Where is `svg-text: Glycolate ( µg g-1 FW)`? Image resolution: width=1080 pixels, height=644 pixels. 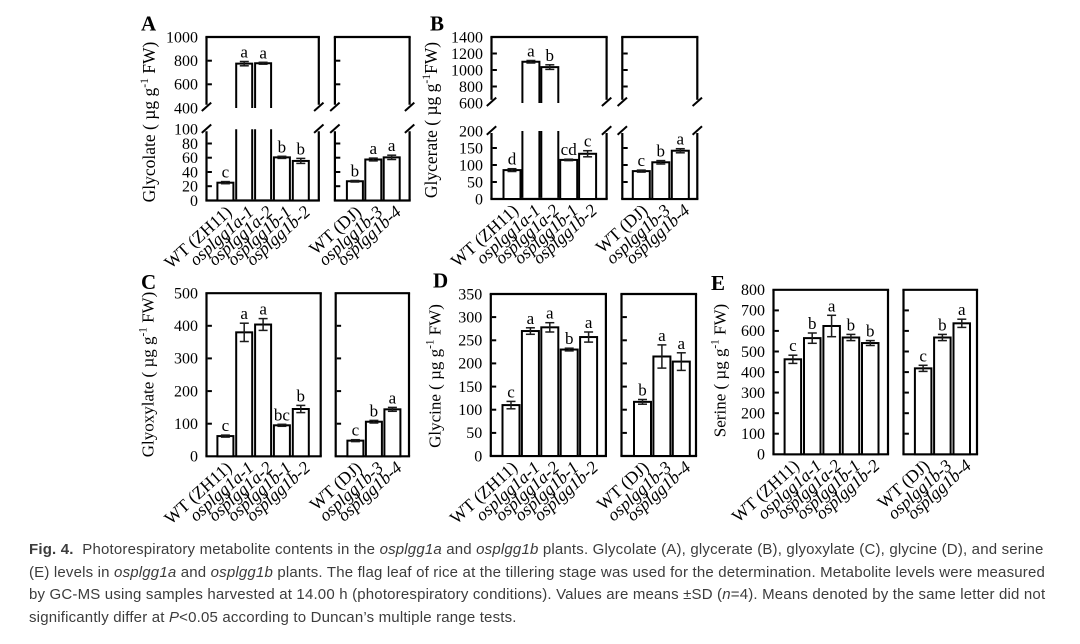 svg-text: Glycolate ( µg g-1 FW) is located at coordinates (148, 121).